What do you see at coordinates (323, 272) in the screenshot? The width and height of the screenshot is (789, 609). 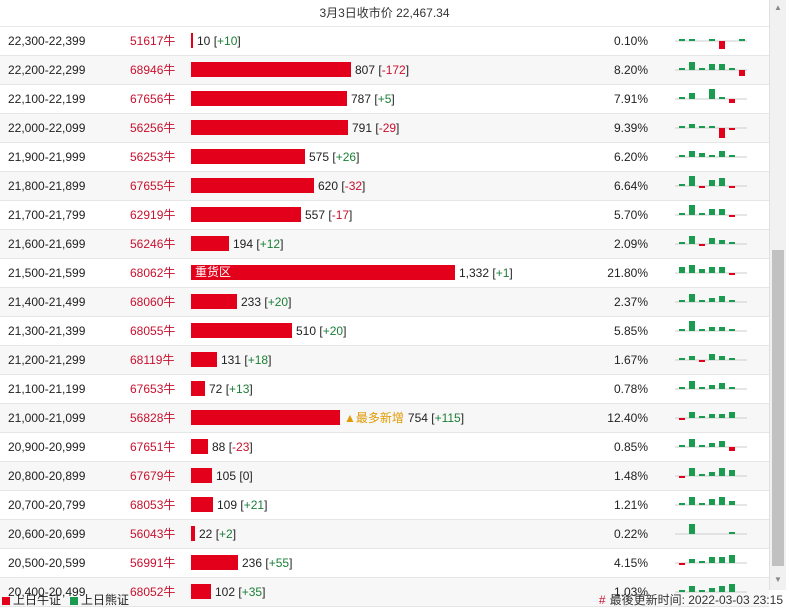 I see `quantity-bar: 重货区` at bounding box center [323, 272].